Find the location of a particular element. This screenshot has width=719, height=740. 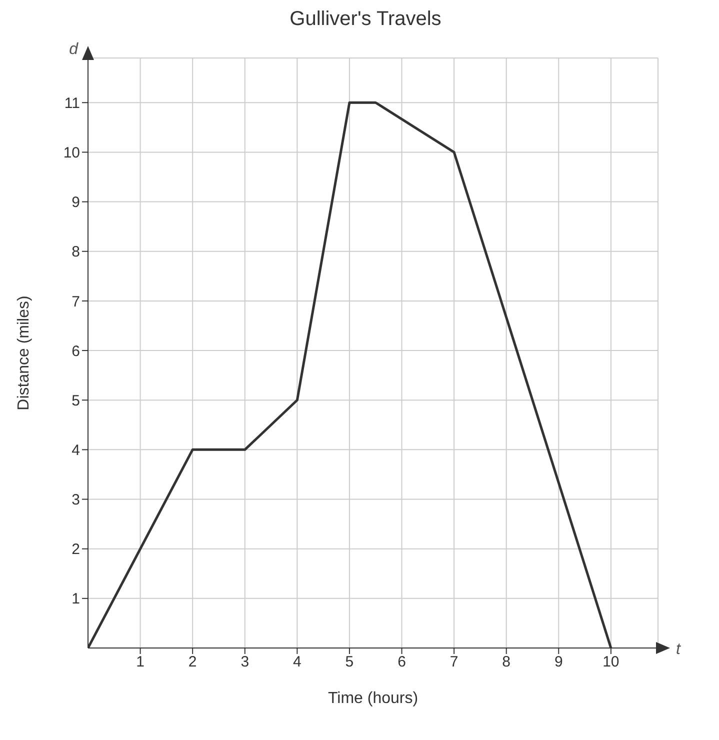

y-tick-label: 8 is located at coordinates (76, 252).